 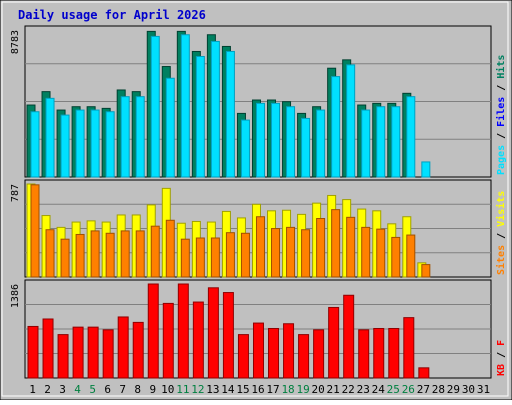 I want to click on hits-panel-legend: Pages / Files / Hits, so click(x=501, y=115).